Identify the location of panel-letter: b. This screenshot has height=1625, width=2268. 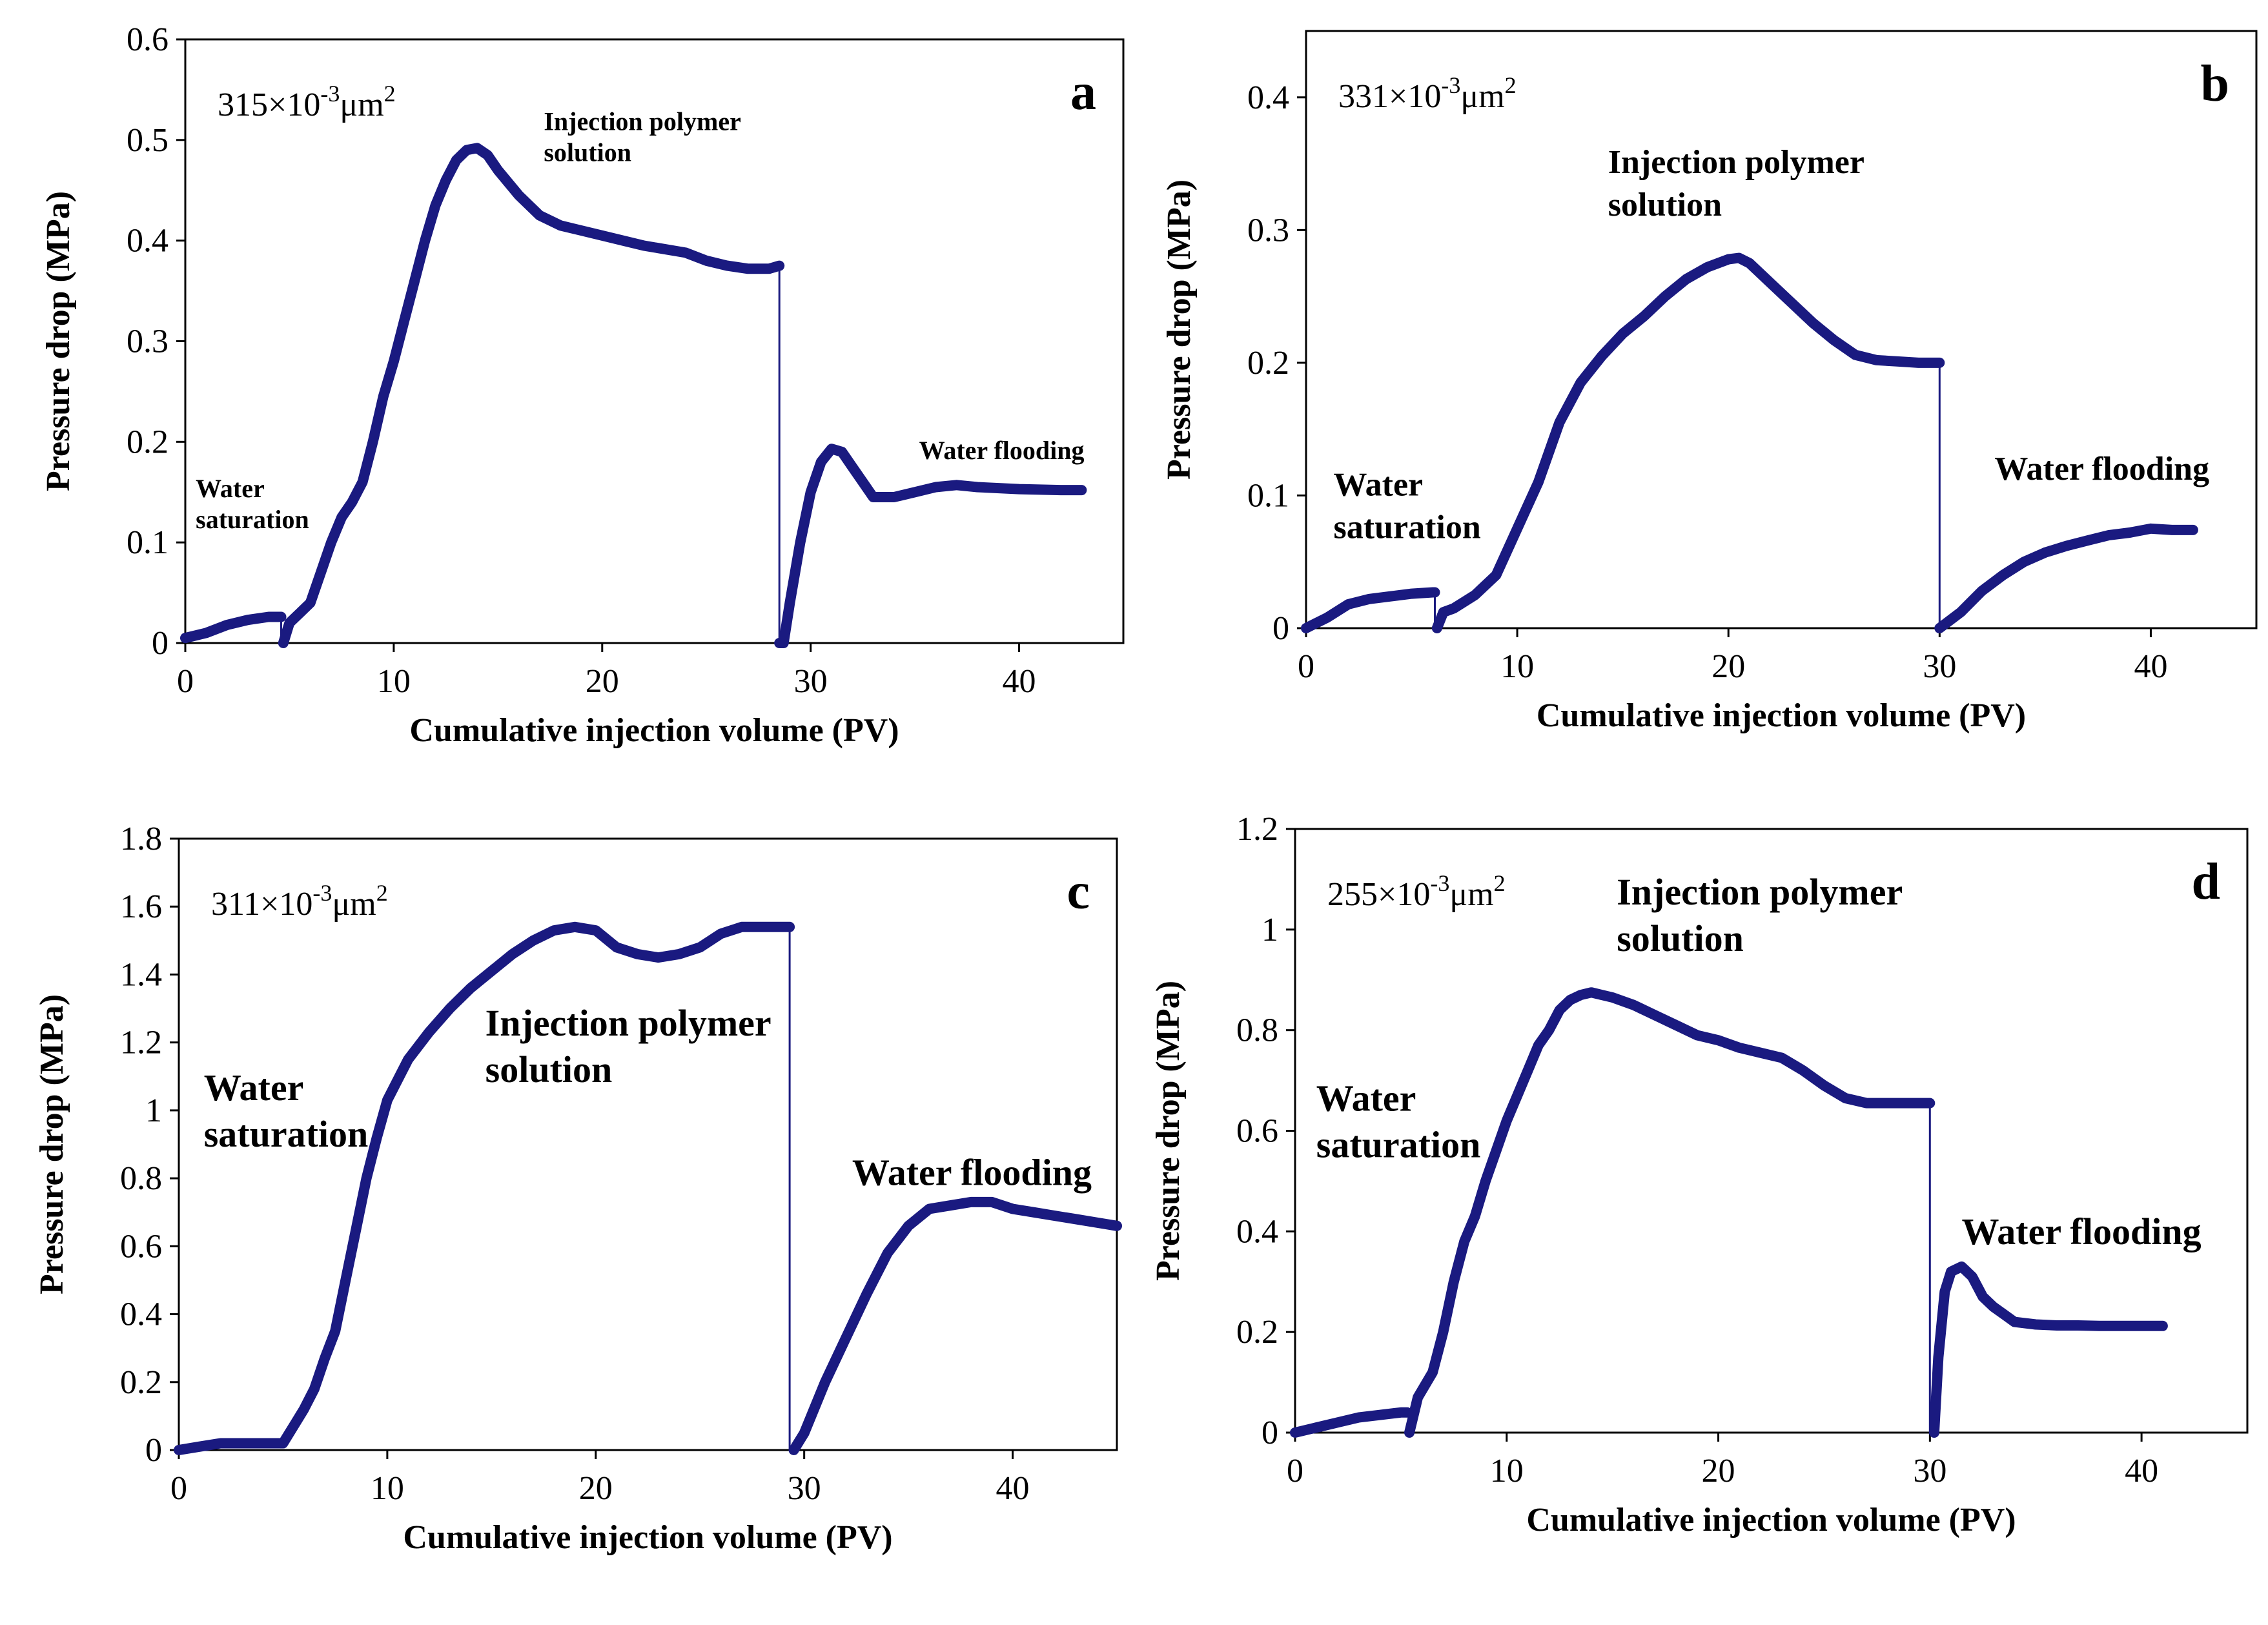
(2215, 84).